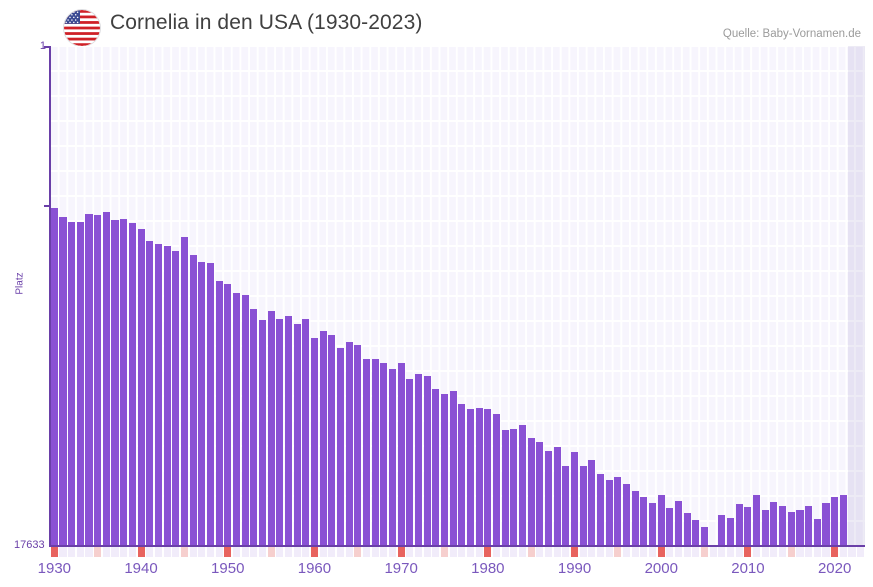 Image resolution: width=873 pixels, height=587 pixels. Describe the element at coordinates (82, 28) in the screenshot. I see `usa-flag-icon` at that location.